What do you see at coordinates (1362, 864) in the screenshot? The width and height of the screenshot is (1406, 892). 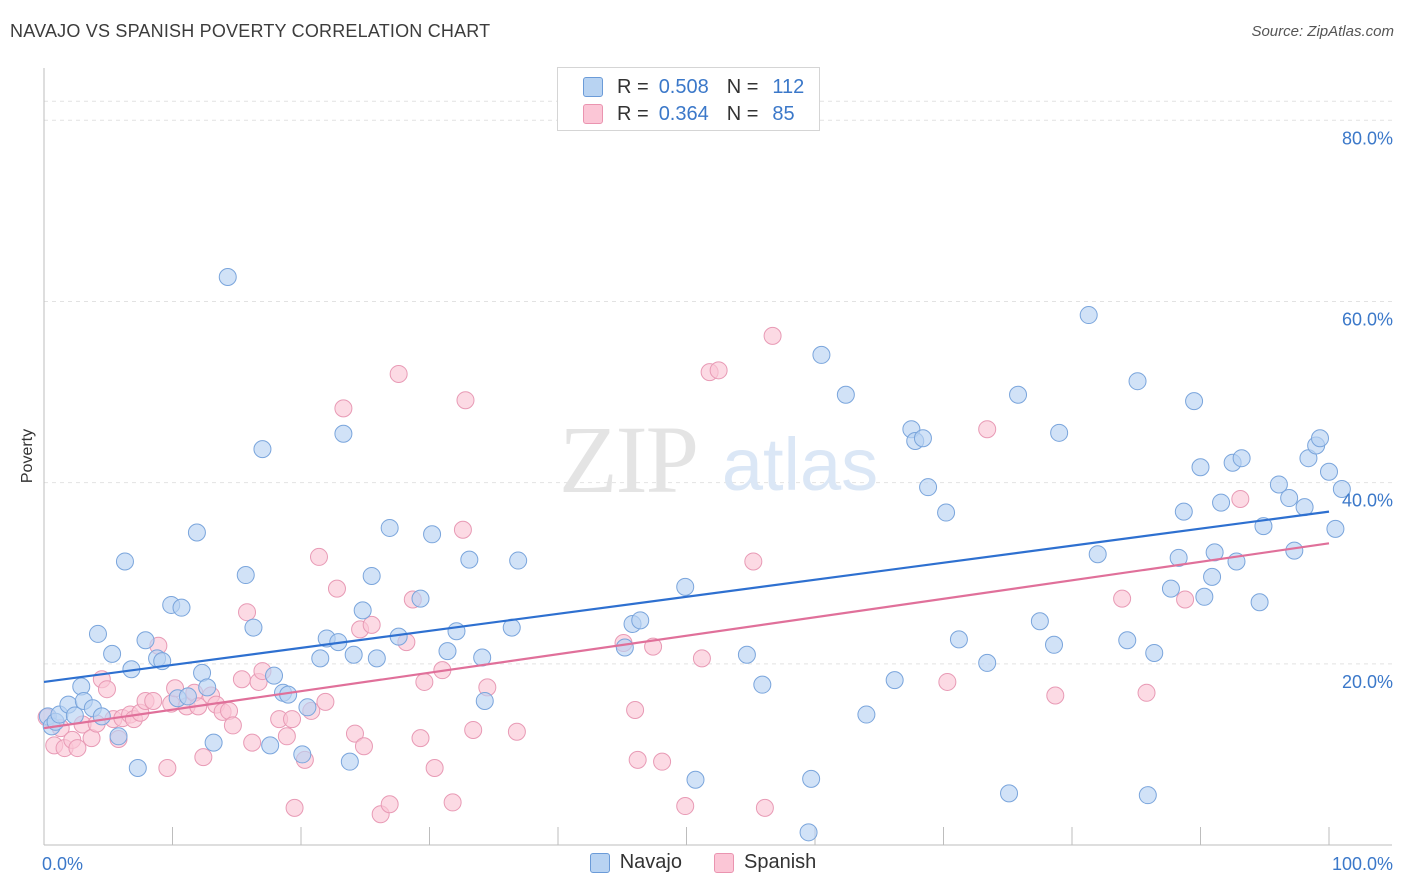 I see `x-tick-label: 100.0%` at bounding box center [1362, 864].